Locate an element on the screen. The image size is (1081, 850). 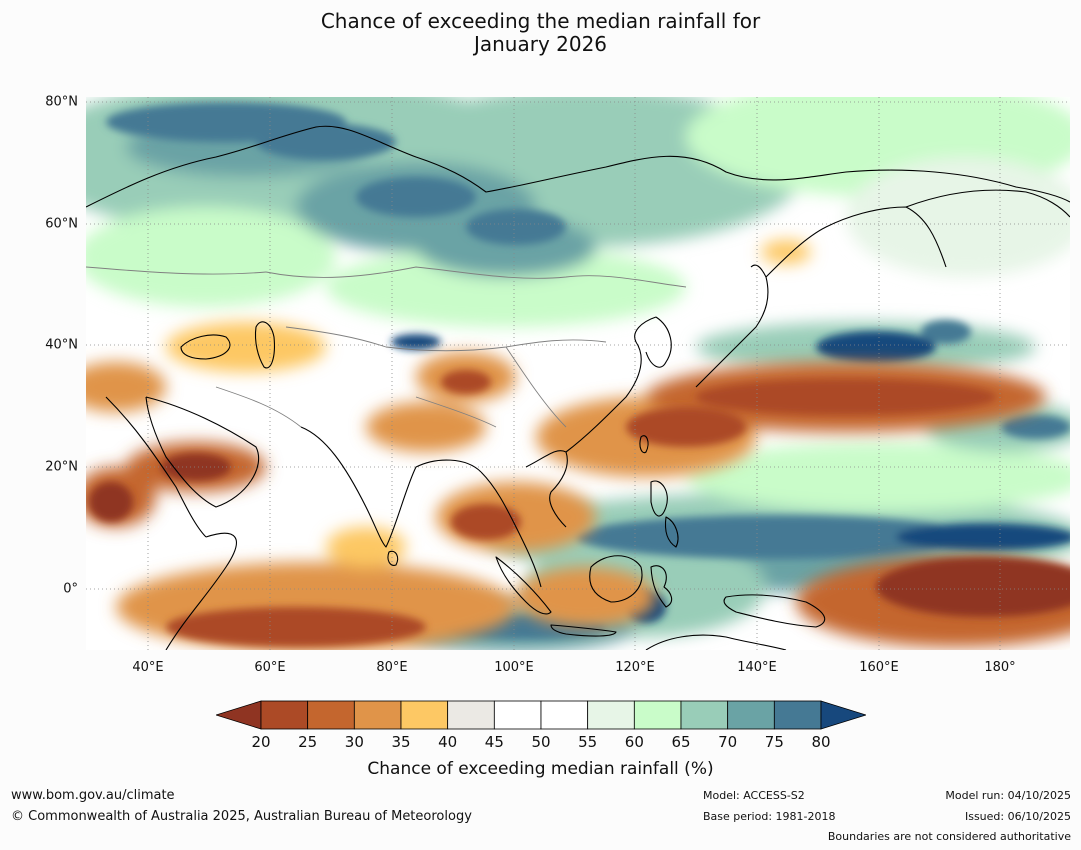
colorbar-extend-high is located at coordinates (843, 715).